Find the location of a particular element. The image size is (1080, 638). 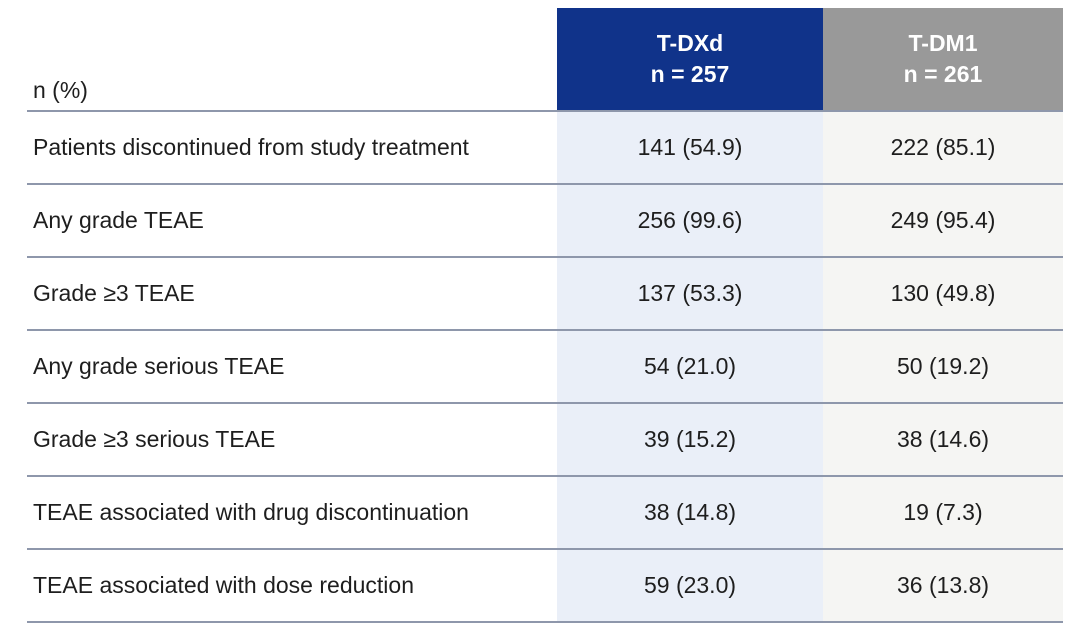

tdm1-value-cell: 19 (7.3) is located at coordinates (943, 512).